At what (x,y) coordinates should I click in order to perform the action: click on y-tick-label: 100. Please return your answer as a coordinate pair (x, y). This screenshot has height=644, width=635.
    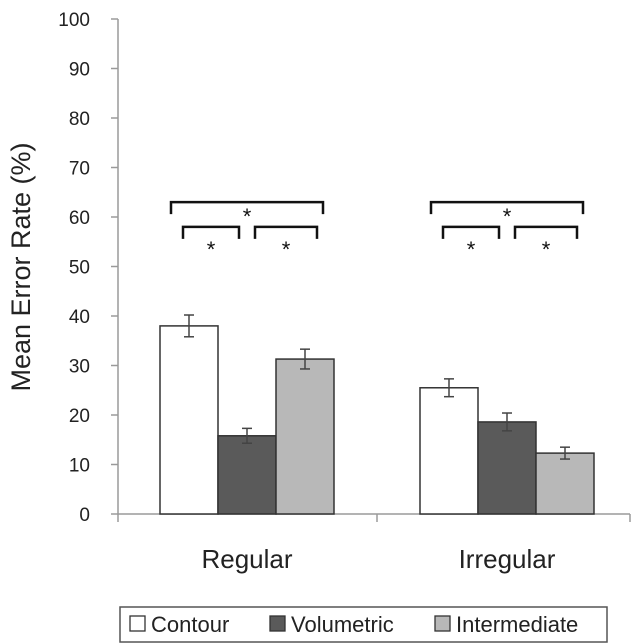
    Looking at the image, I should click on (74, 20).